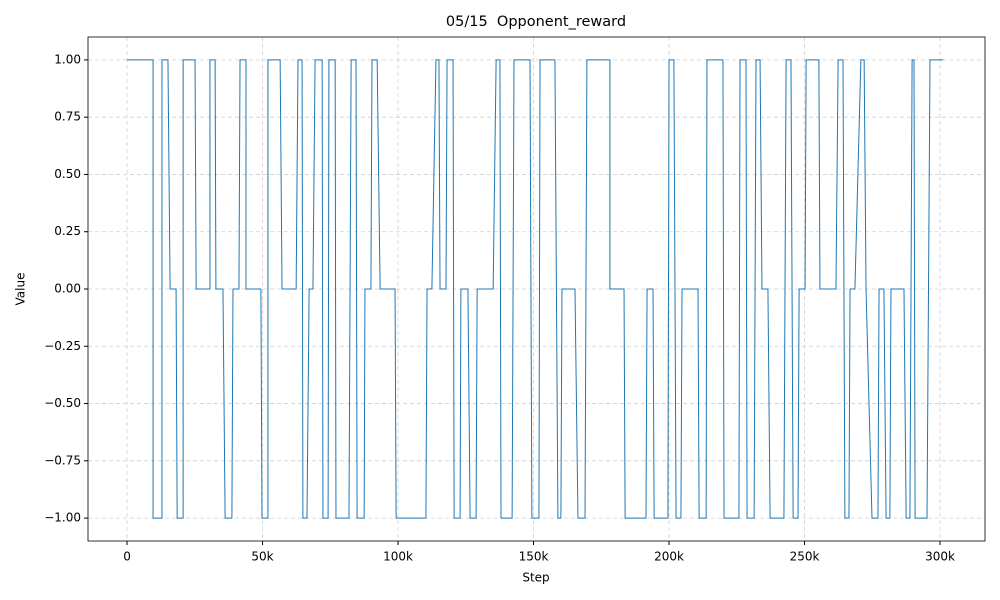 The width and height of the screenshot is (1000, 600). What do you see at coordinates (535, 578) in the screenshot?
I see `x-axis-label: Step` at bounding box center [535, 578].